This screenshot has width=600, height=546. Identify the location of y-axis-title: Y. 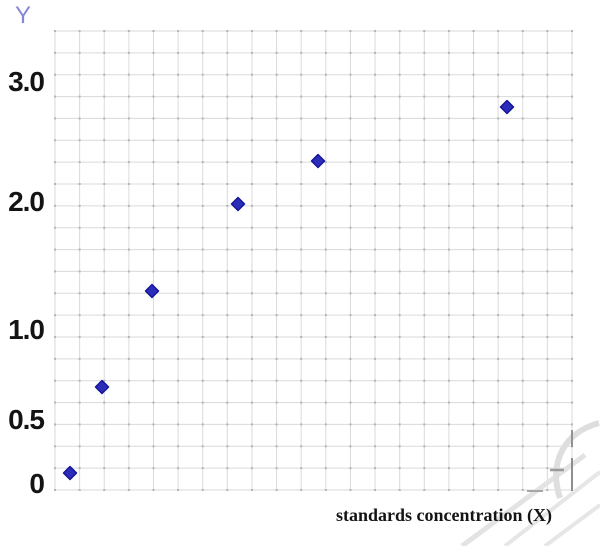
(23, 15).